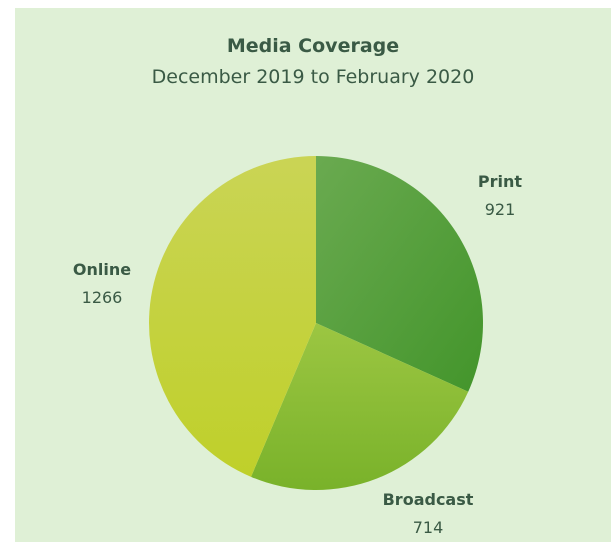  I want to click on slice-label-online: Online, so click(102, 269).